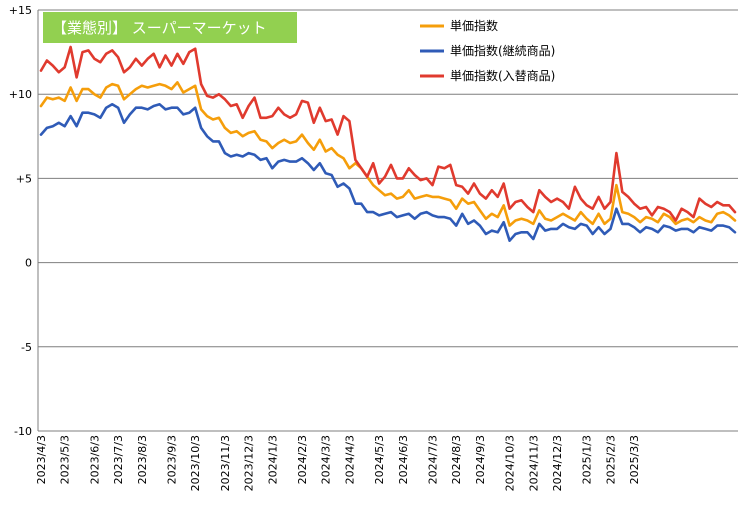 The width and height of the screenshot is (742, 510). I want to click on x-tick-label: 2025/2/3, so click(610, 459).